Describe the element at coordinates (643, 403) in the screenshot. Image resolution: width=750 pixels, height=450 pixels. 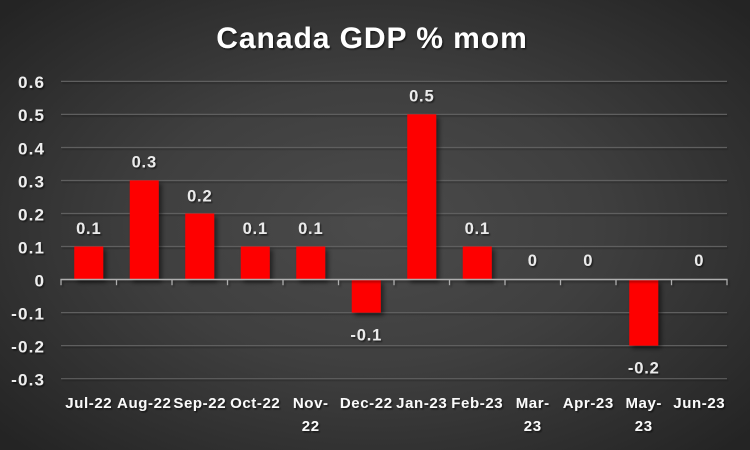
I see `svg-text: May-` at that location.